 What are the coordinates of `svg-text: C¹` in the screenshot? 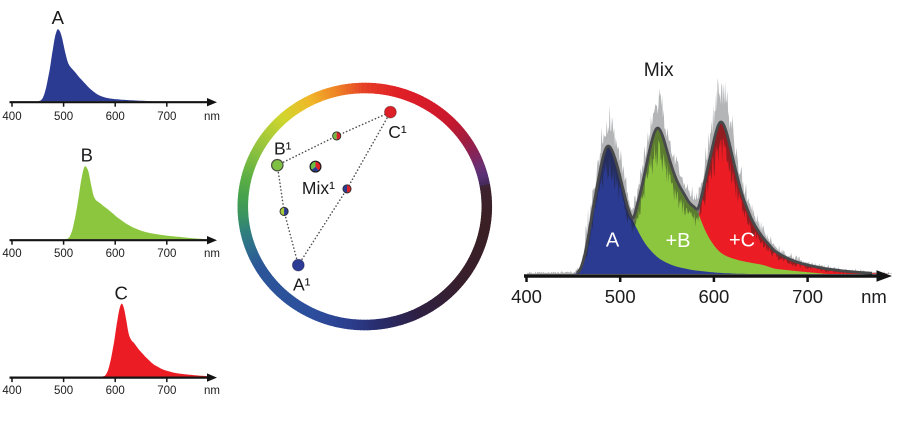 It's located at (397, 132).